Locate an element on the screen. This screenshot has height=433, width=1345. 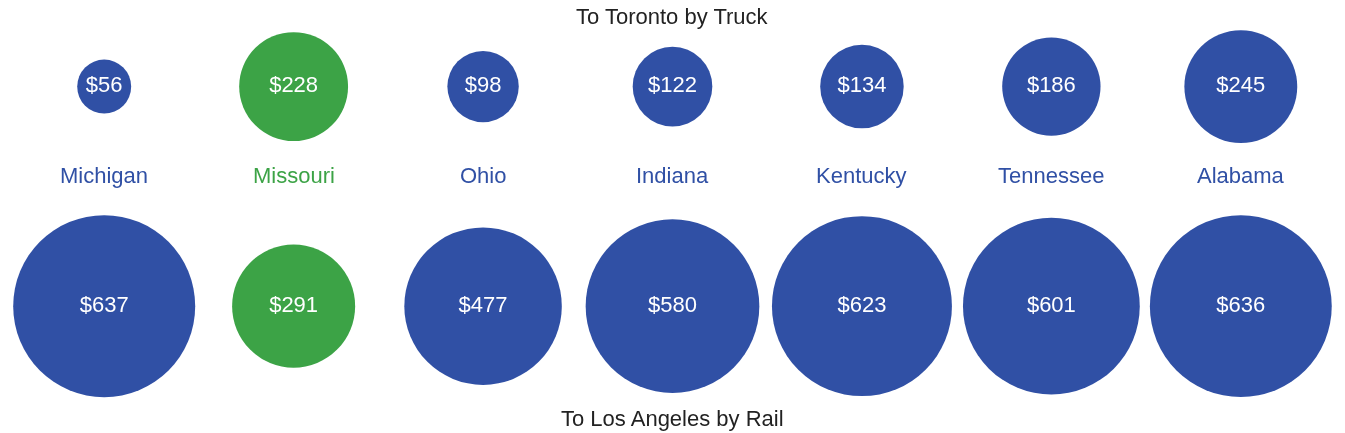
data-label: $601 is located at coordinates (1051, 304).